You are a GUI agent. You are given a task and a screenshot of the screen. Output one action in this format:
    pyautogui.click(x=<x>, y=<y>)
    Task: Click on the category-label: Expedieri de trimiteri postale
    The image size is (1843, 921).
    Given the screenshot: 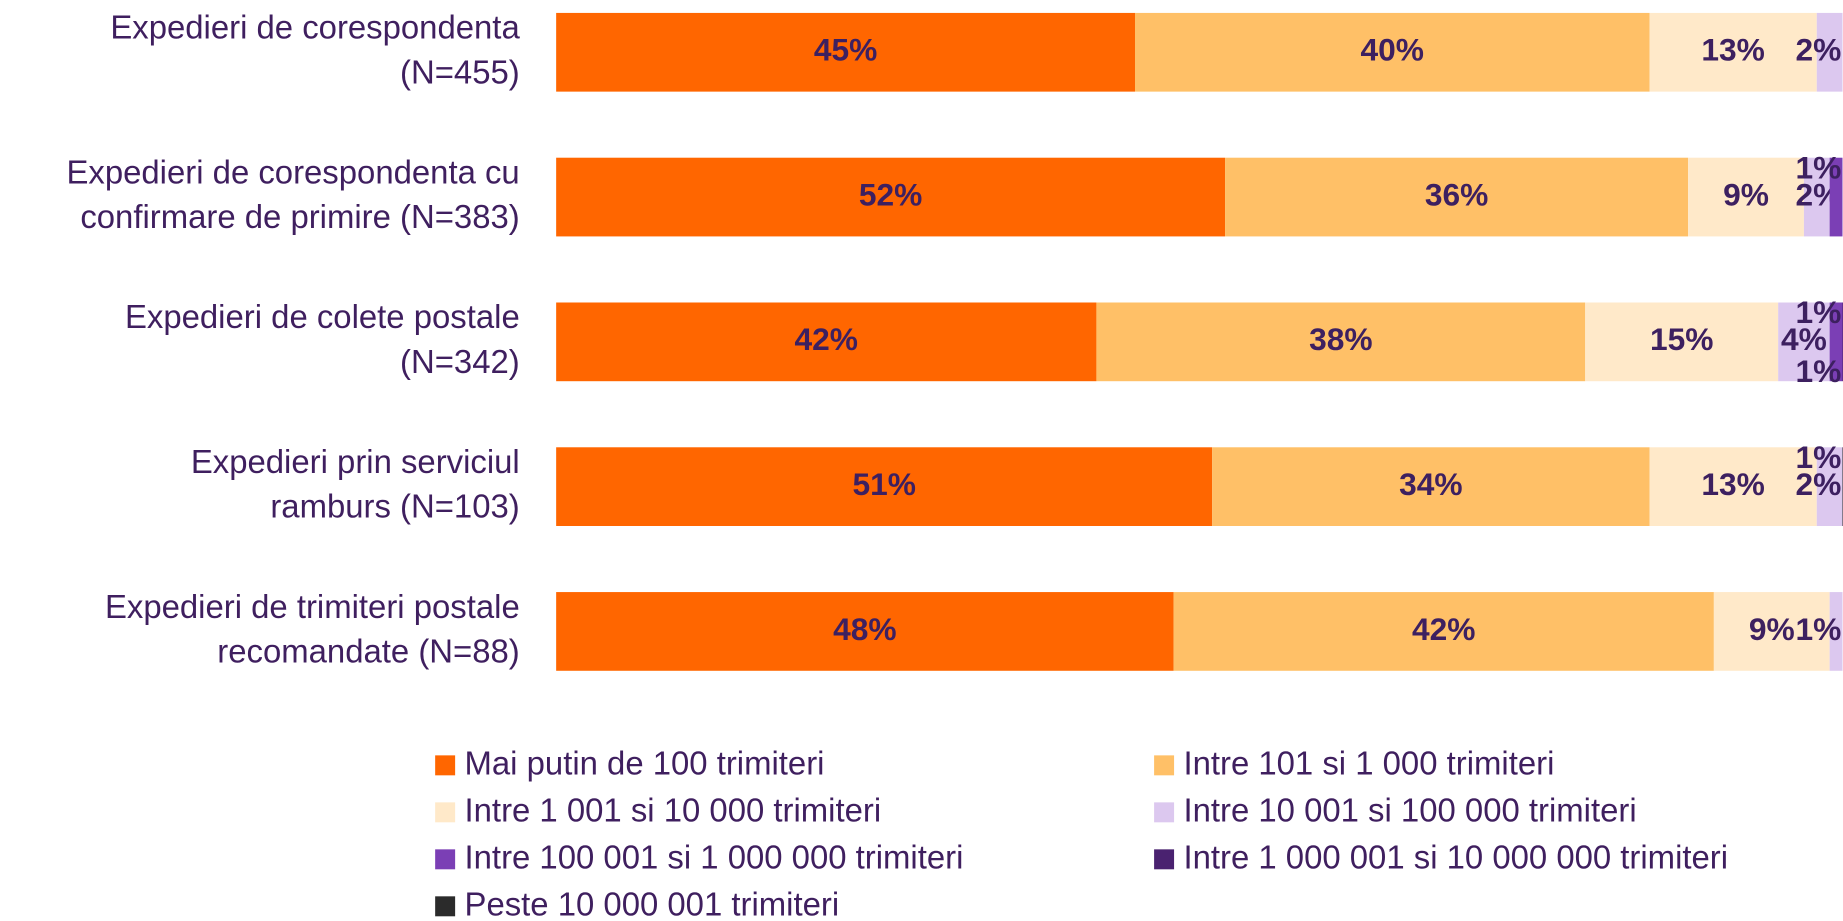 What is the action you would take?
    pyautogui.click(x=312, y=606)
    